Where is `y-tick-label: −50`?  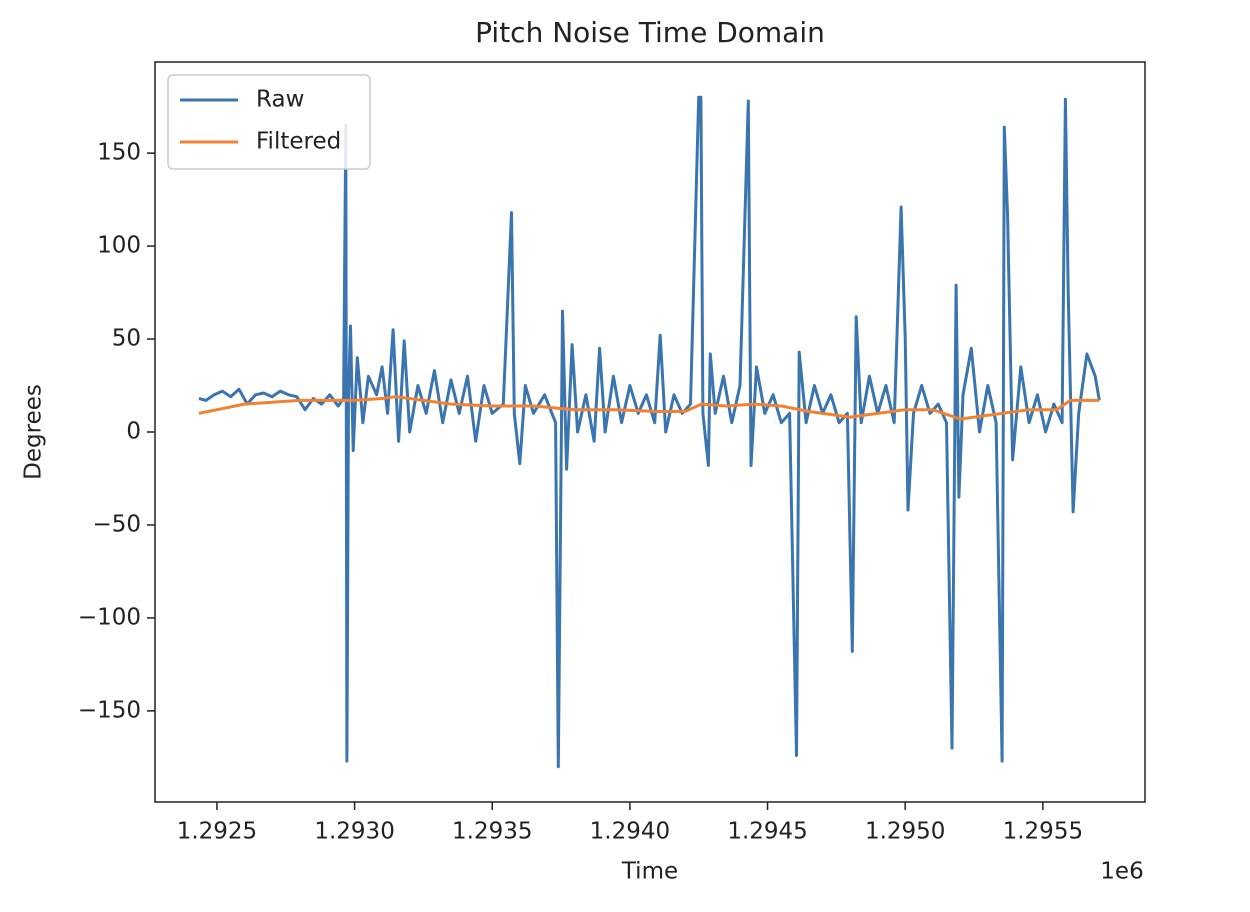
y-tick-label: −50 is located at coordinates (116, 524).